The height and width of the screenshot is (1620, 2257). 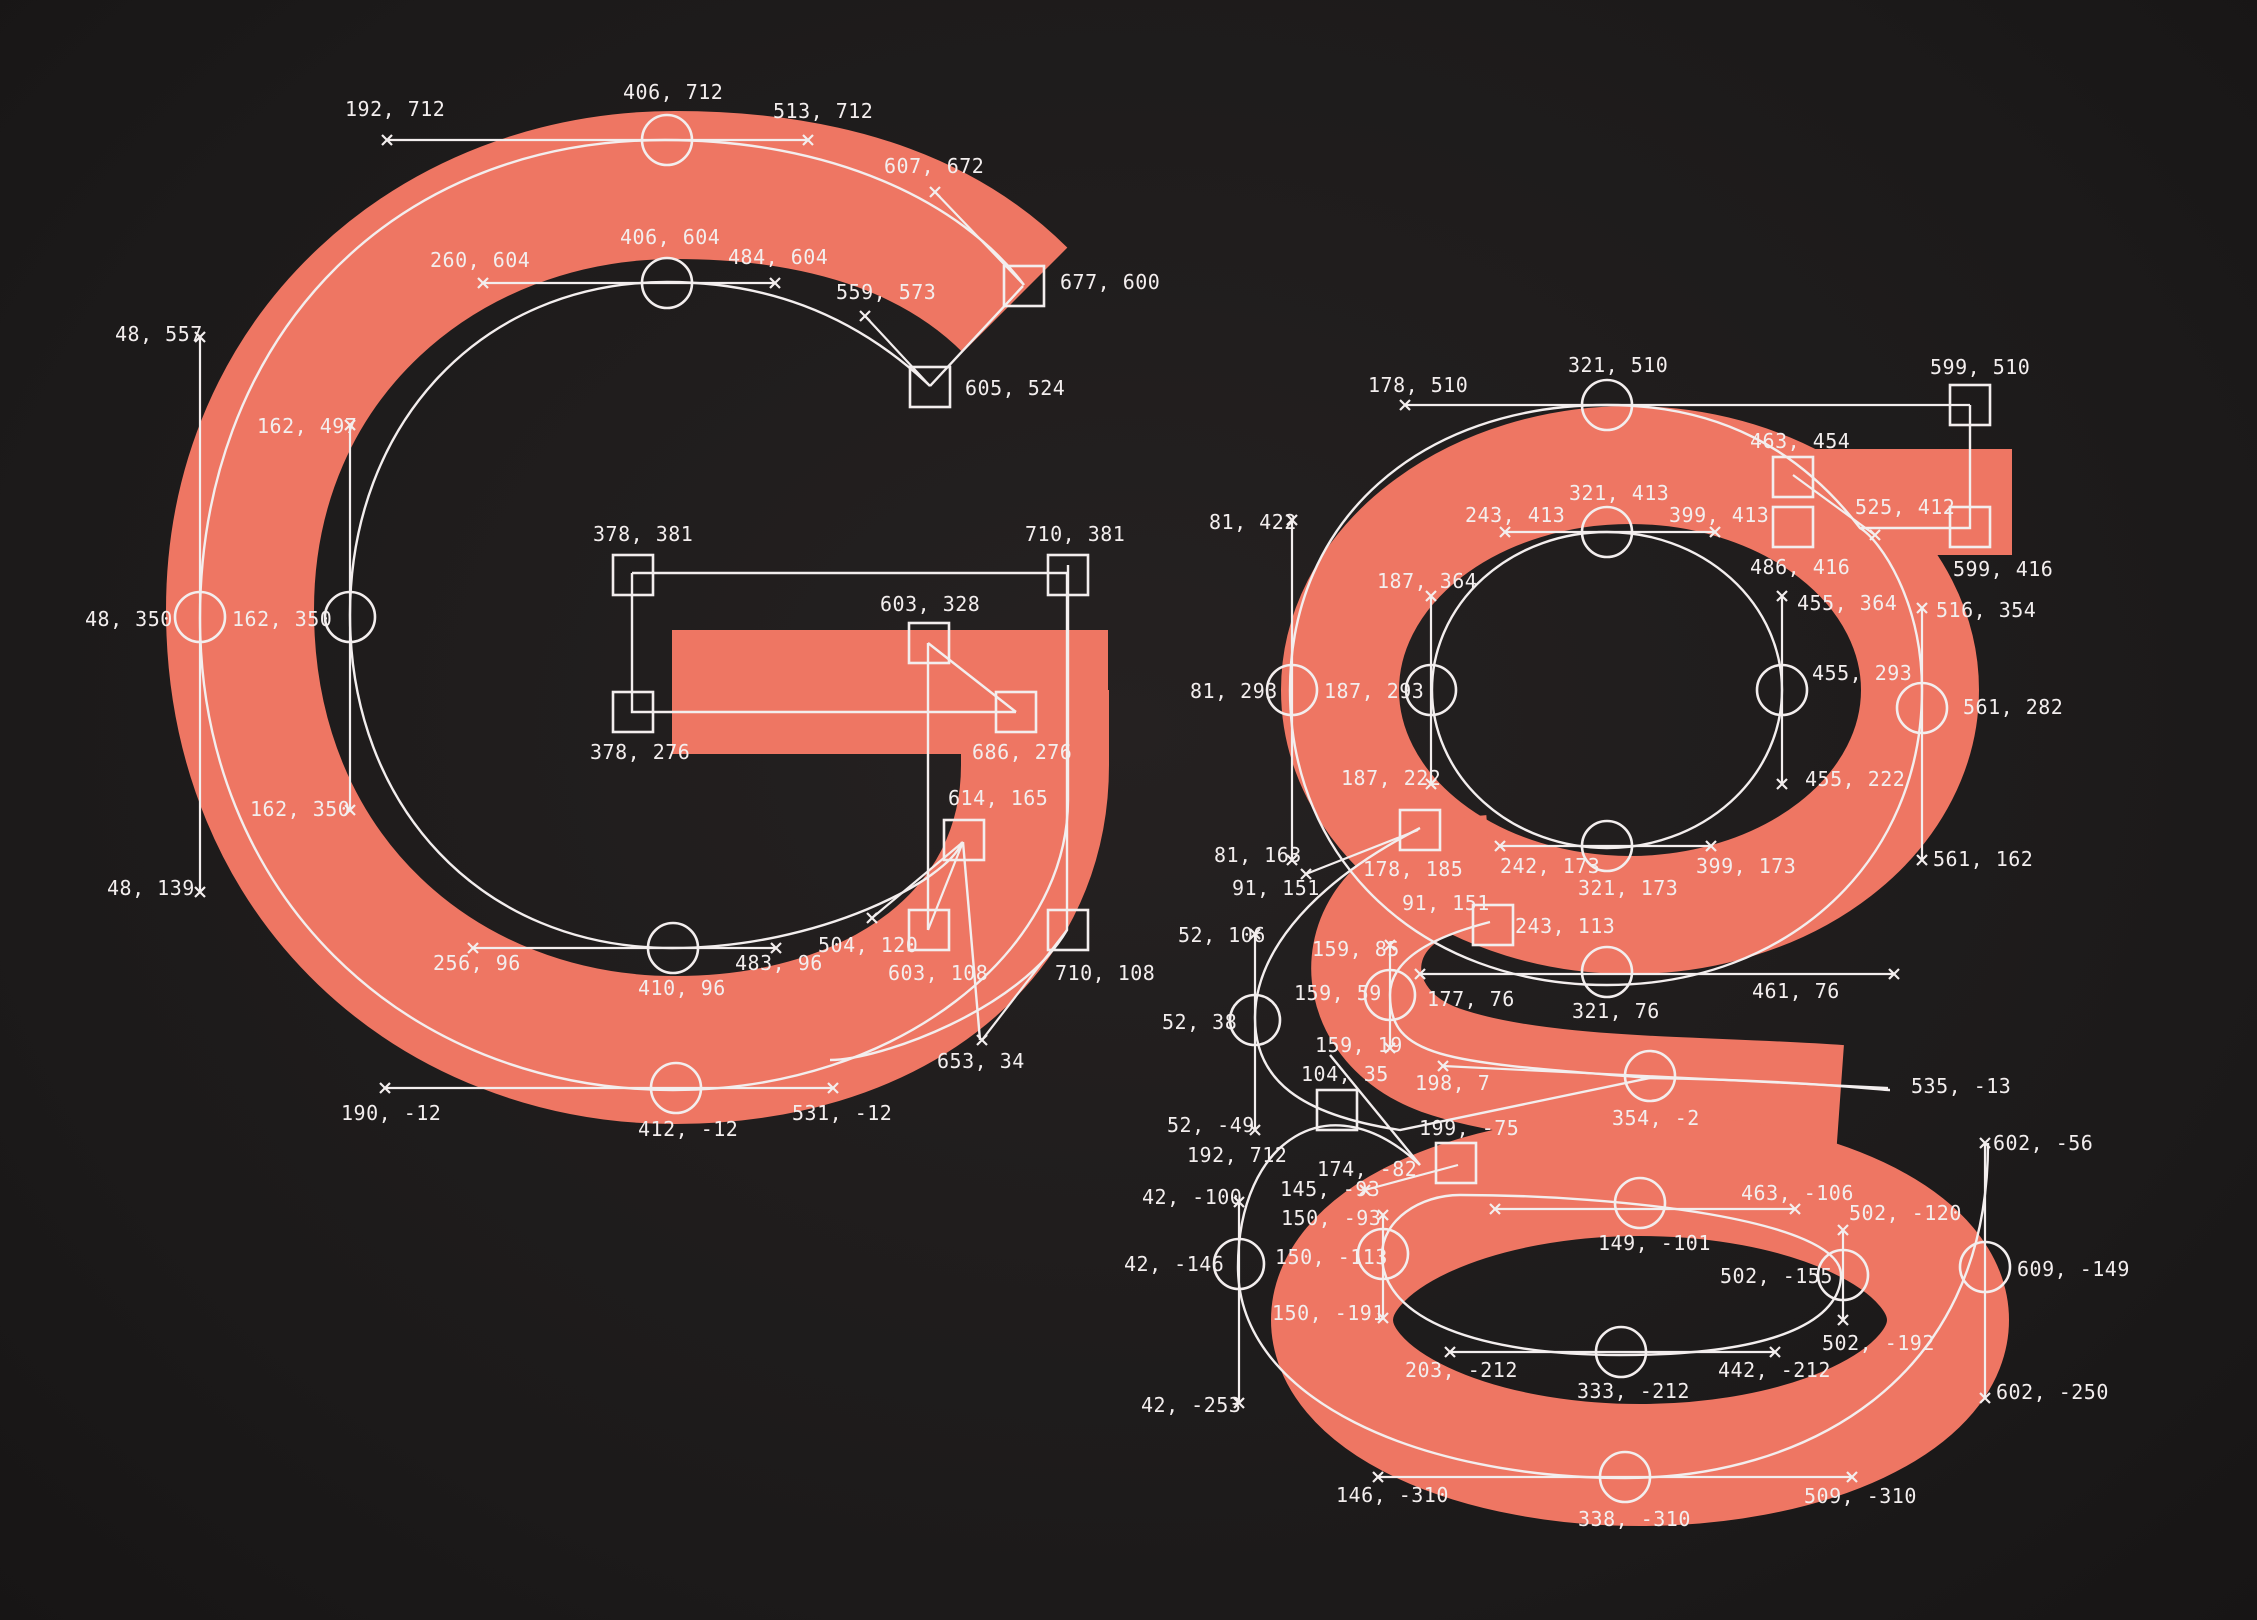 What do you see at coordinates (1338, 993) in the screenshot?
I see `coord-label: 159, 59` at bounding box center [1338, 993].